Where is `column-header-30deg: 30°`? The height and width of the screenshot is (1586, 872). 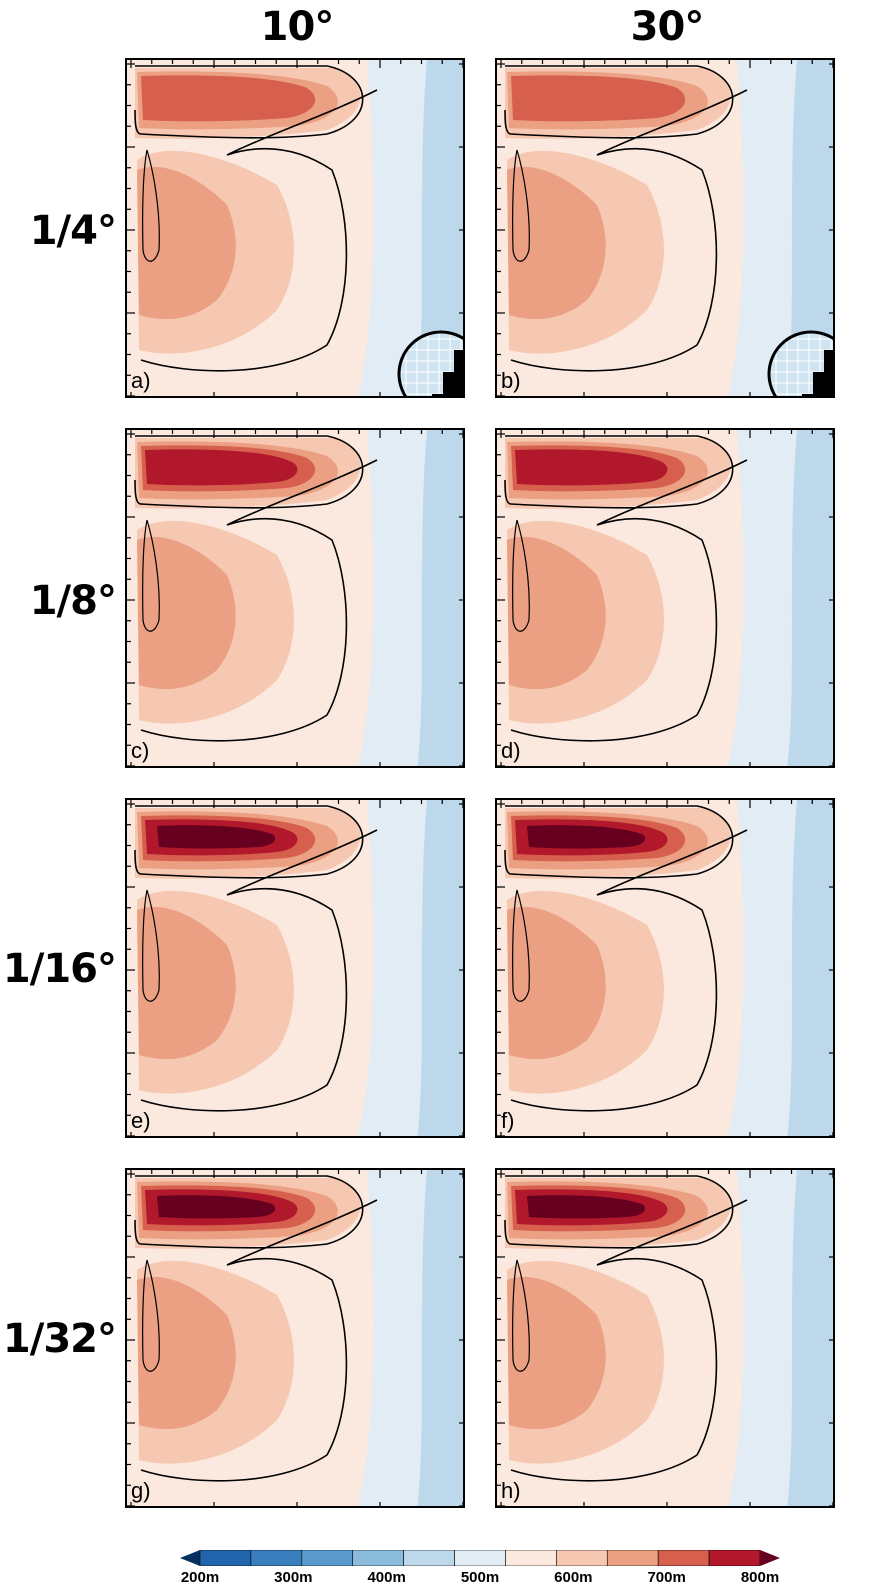 column-header-30deg: 30° is located at coordinates (667, 27).